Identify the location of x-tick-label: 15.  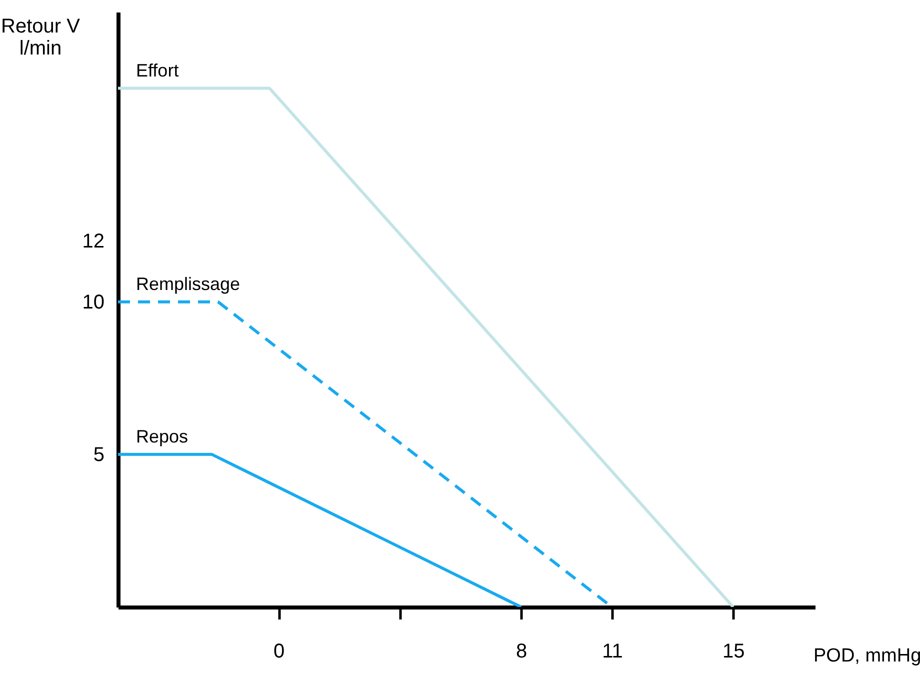
(733, 651).